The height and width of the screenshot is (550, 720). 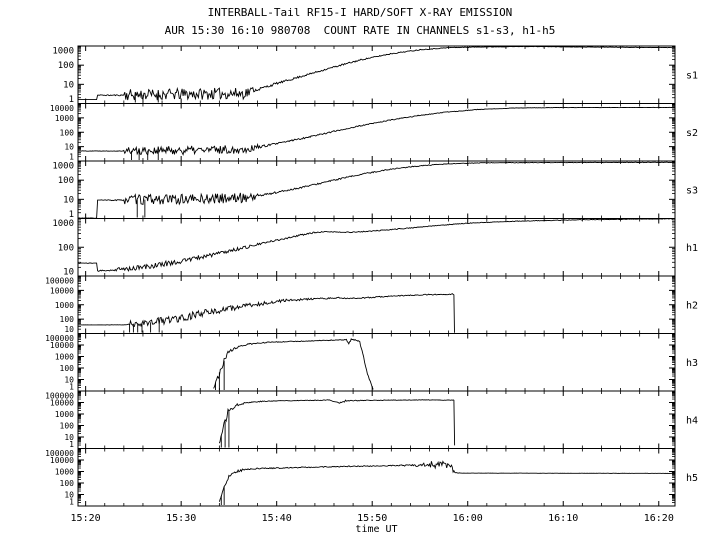 I want to click on series-h5, so click(x=447, y=481).